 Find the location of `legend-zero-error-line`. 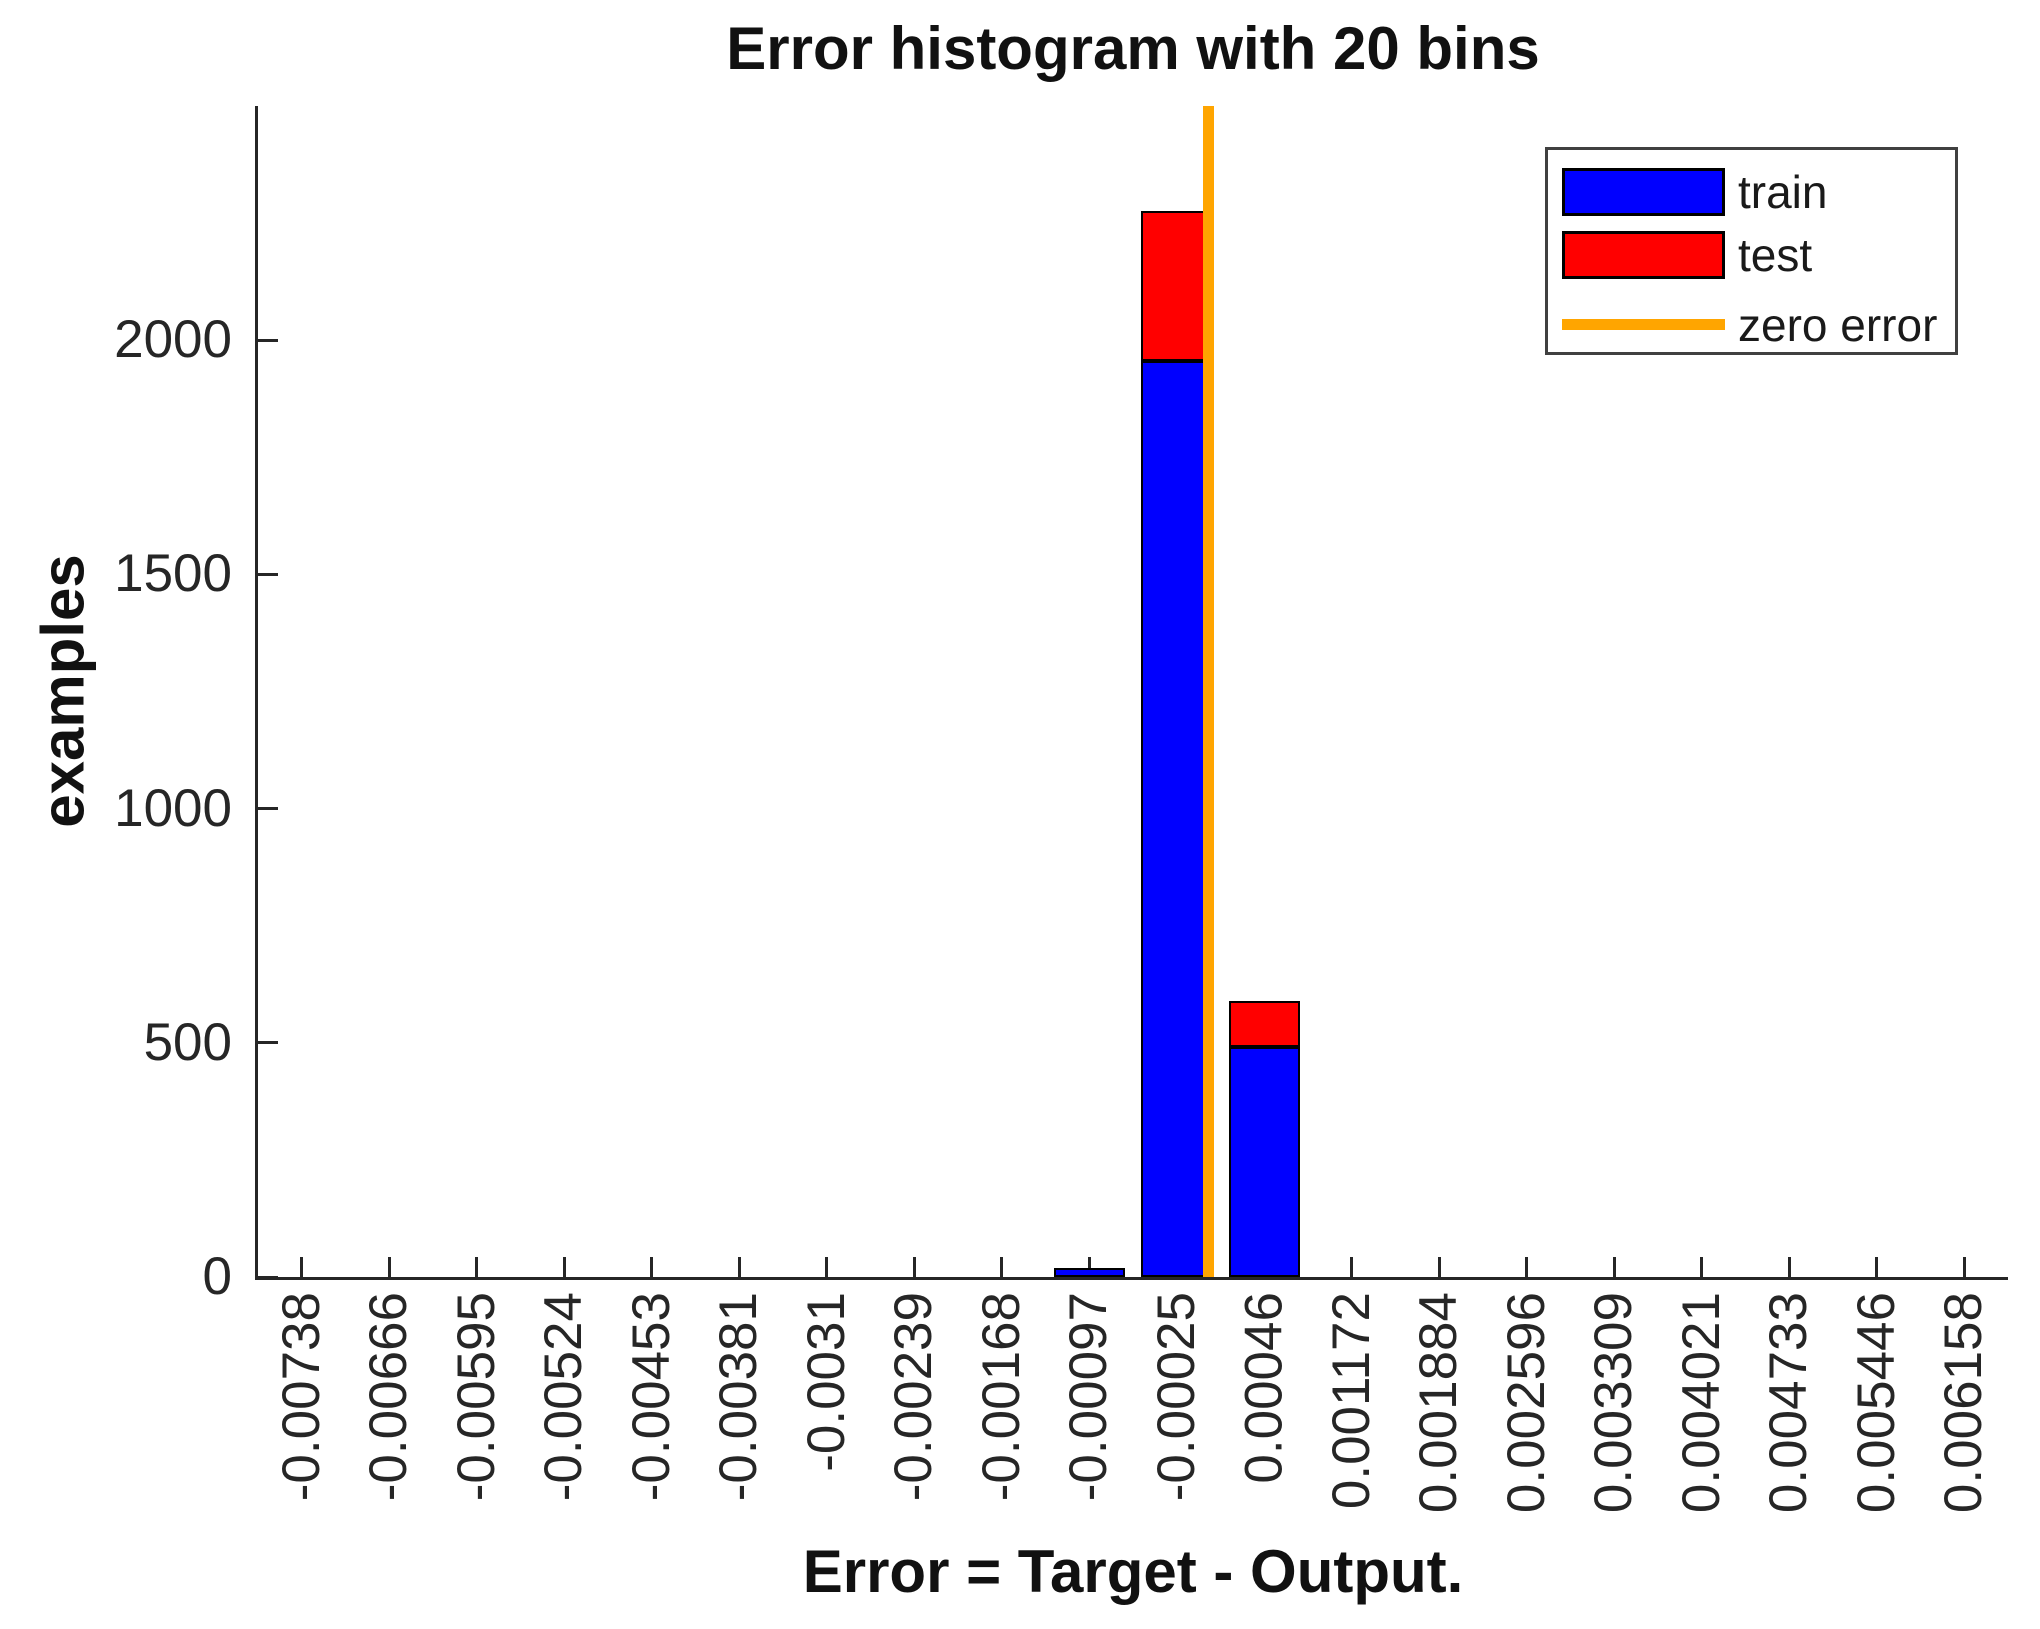

legend-zero-error-line is located at coordinates (1643, 324).